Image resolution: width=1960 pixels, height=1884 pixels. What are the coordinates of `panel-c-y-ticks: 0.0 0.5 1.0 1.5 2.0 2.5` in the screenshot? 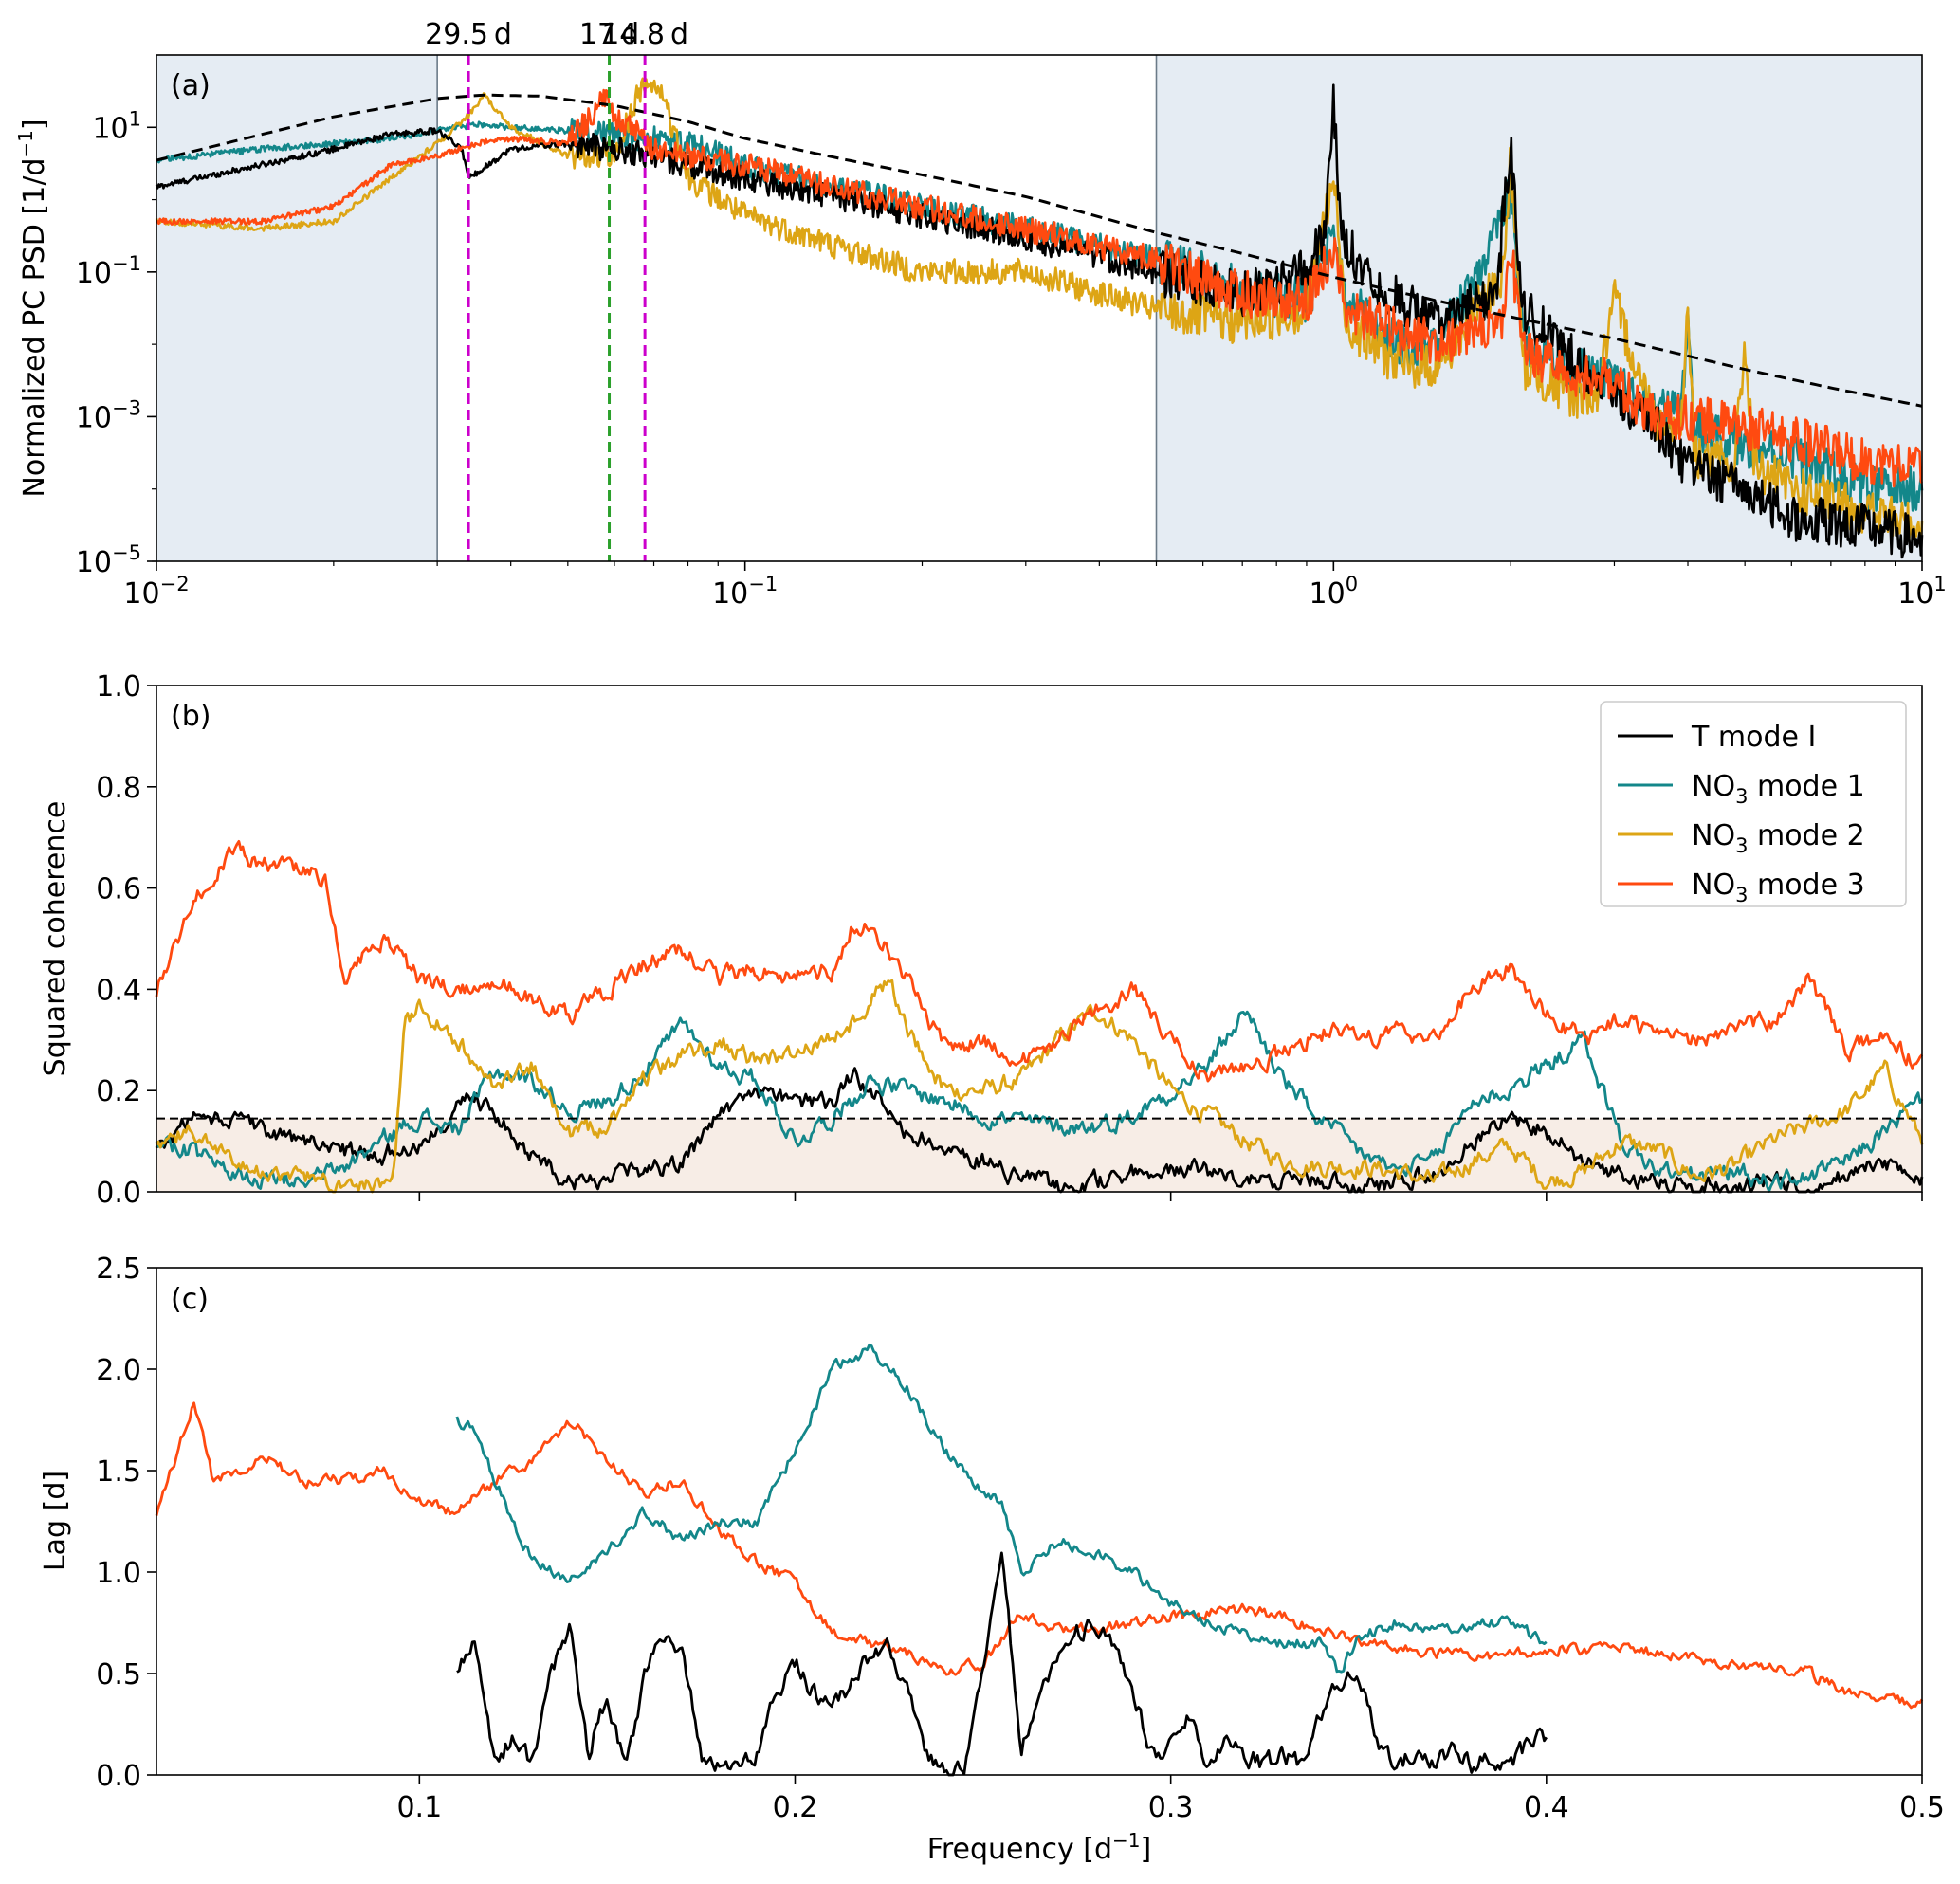 It's located at (126, 1523).